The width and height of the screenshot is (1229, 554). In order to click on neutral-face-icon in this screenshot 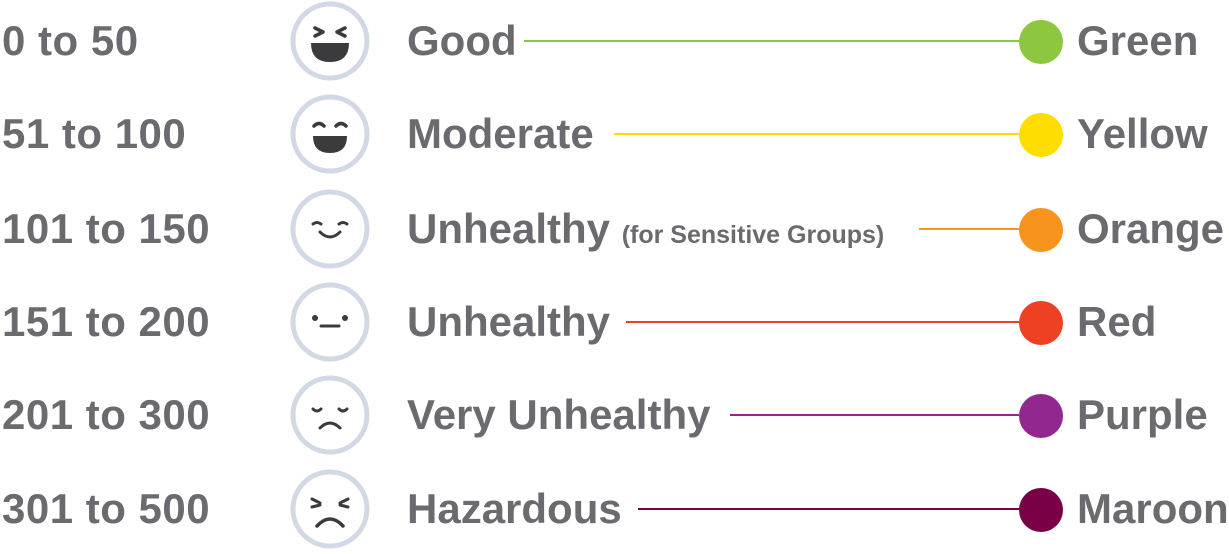, I will do `click(330, 322)`.